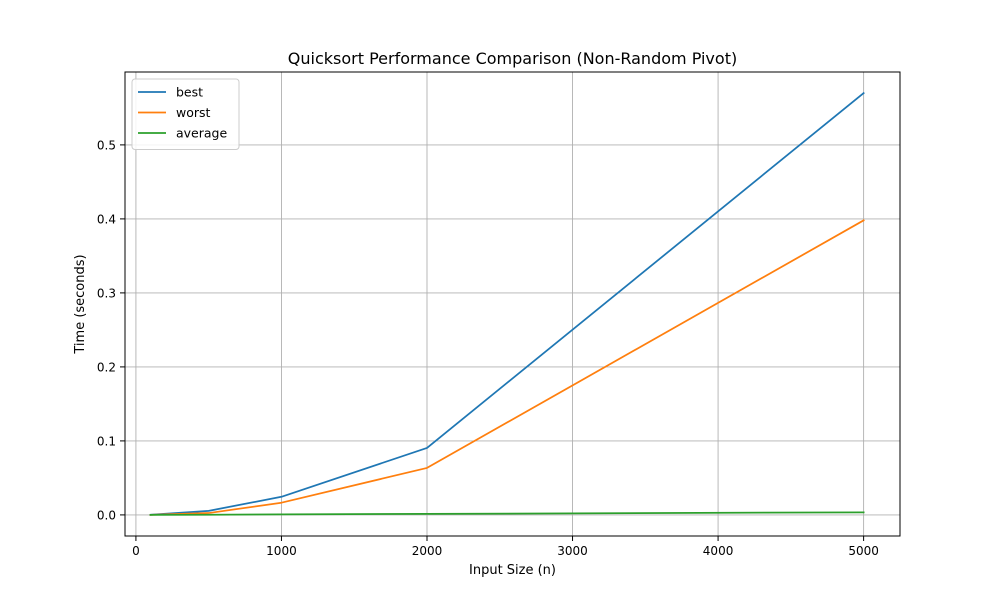 This screenshot has height=604, width=1000. I want to click on y-tick-label: 0.3, so click(106, 293).